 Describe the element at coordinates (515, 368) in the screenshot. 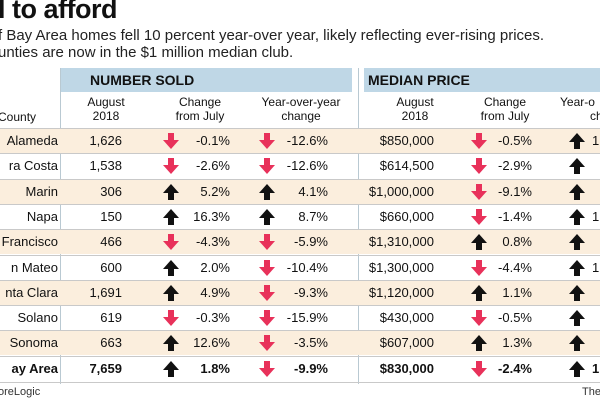

I see `price-change-value: -2.4%` at that location.